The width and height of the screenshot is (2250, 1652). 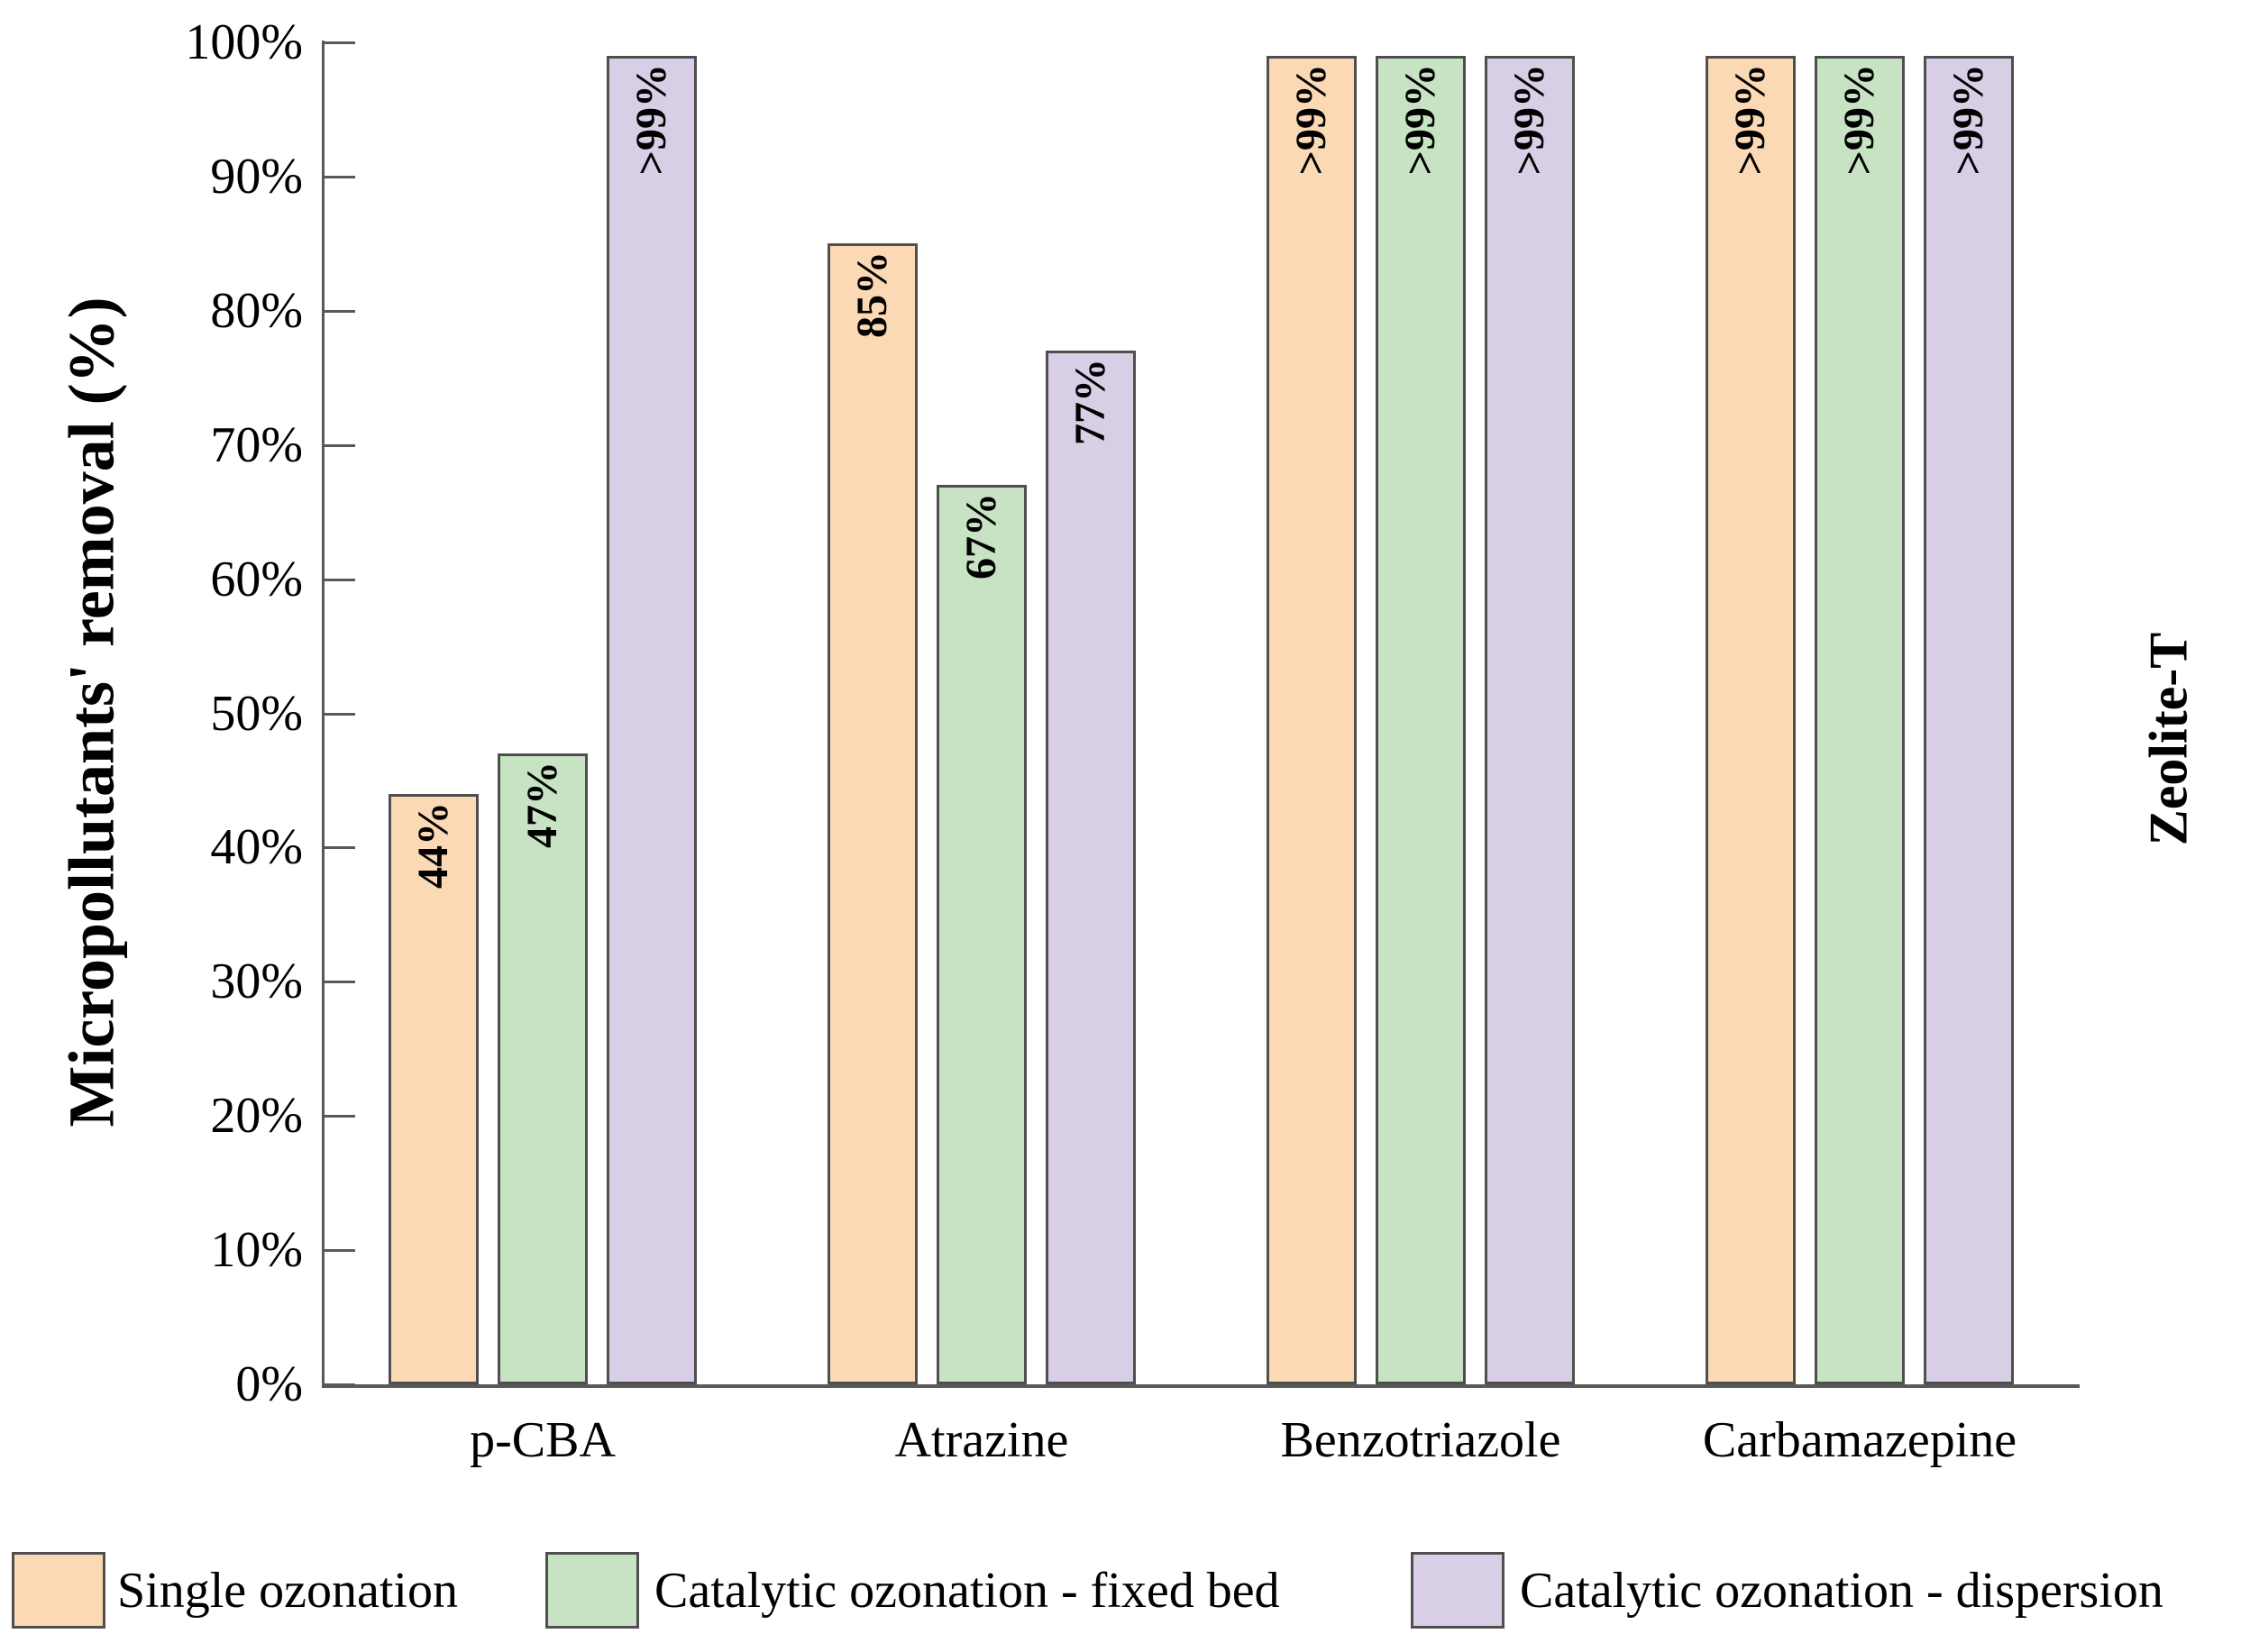 What do you see at coordinates (1201, 1386) in the screenshot?
I see `x-axis-line` at bounding box center [1201, 1386].